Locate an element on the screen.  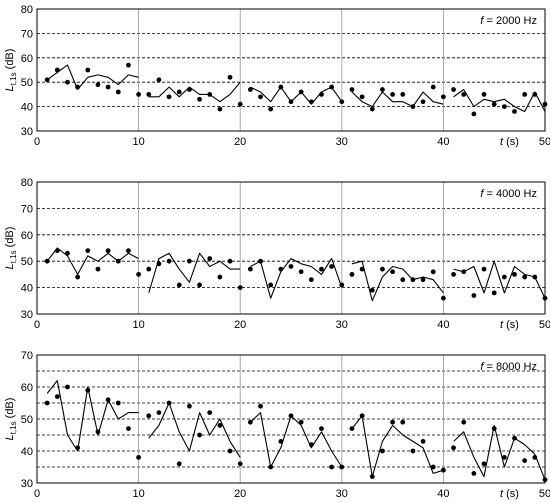
y-tick-label: 50 is located at coordinates (27, 83).